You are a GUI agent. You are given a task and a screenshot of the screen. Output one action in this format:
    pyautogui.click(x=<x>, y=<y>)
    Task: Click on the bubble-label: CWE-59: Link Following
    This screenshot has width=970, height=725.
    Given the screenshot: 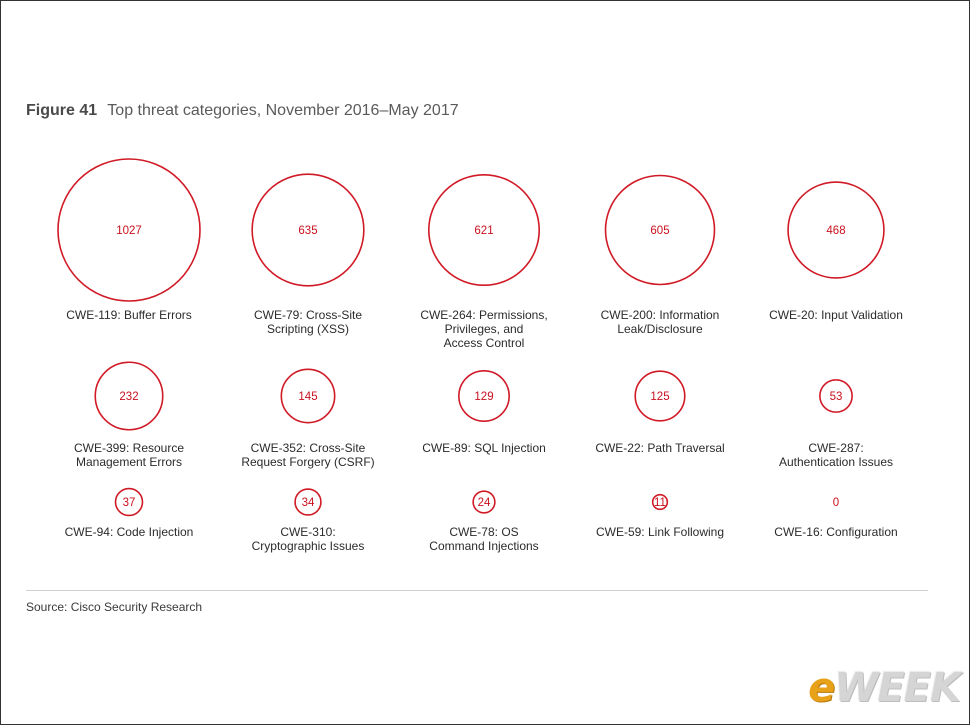 What is the action you would take?
    pyautogui.click(x=660, y=532)
    